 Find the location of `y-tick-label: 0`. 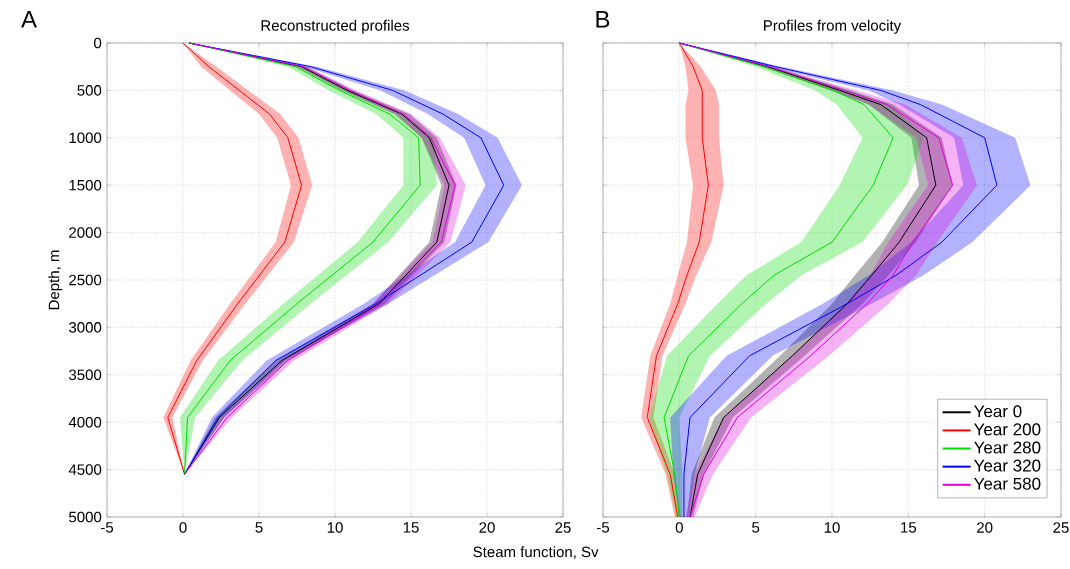

y-tick-label: 0 is located at coordinates (98, 43).